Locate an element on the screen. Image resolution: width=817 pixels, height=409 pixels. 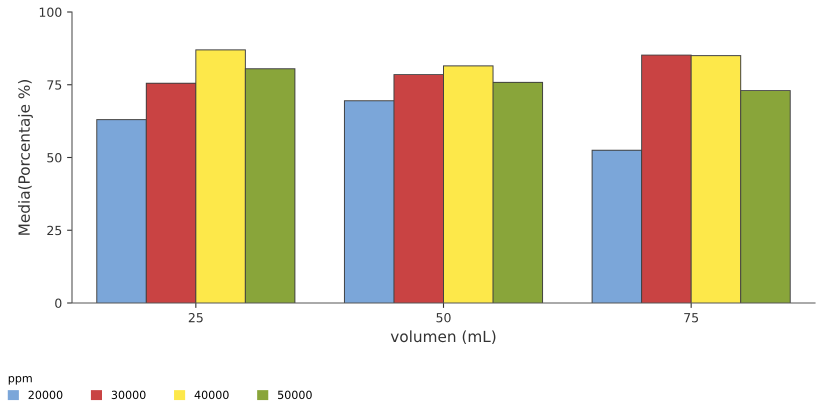
legend-label: 20000 is located at coordinates (45, 395).